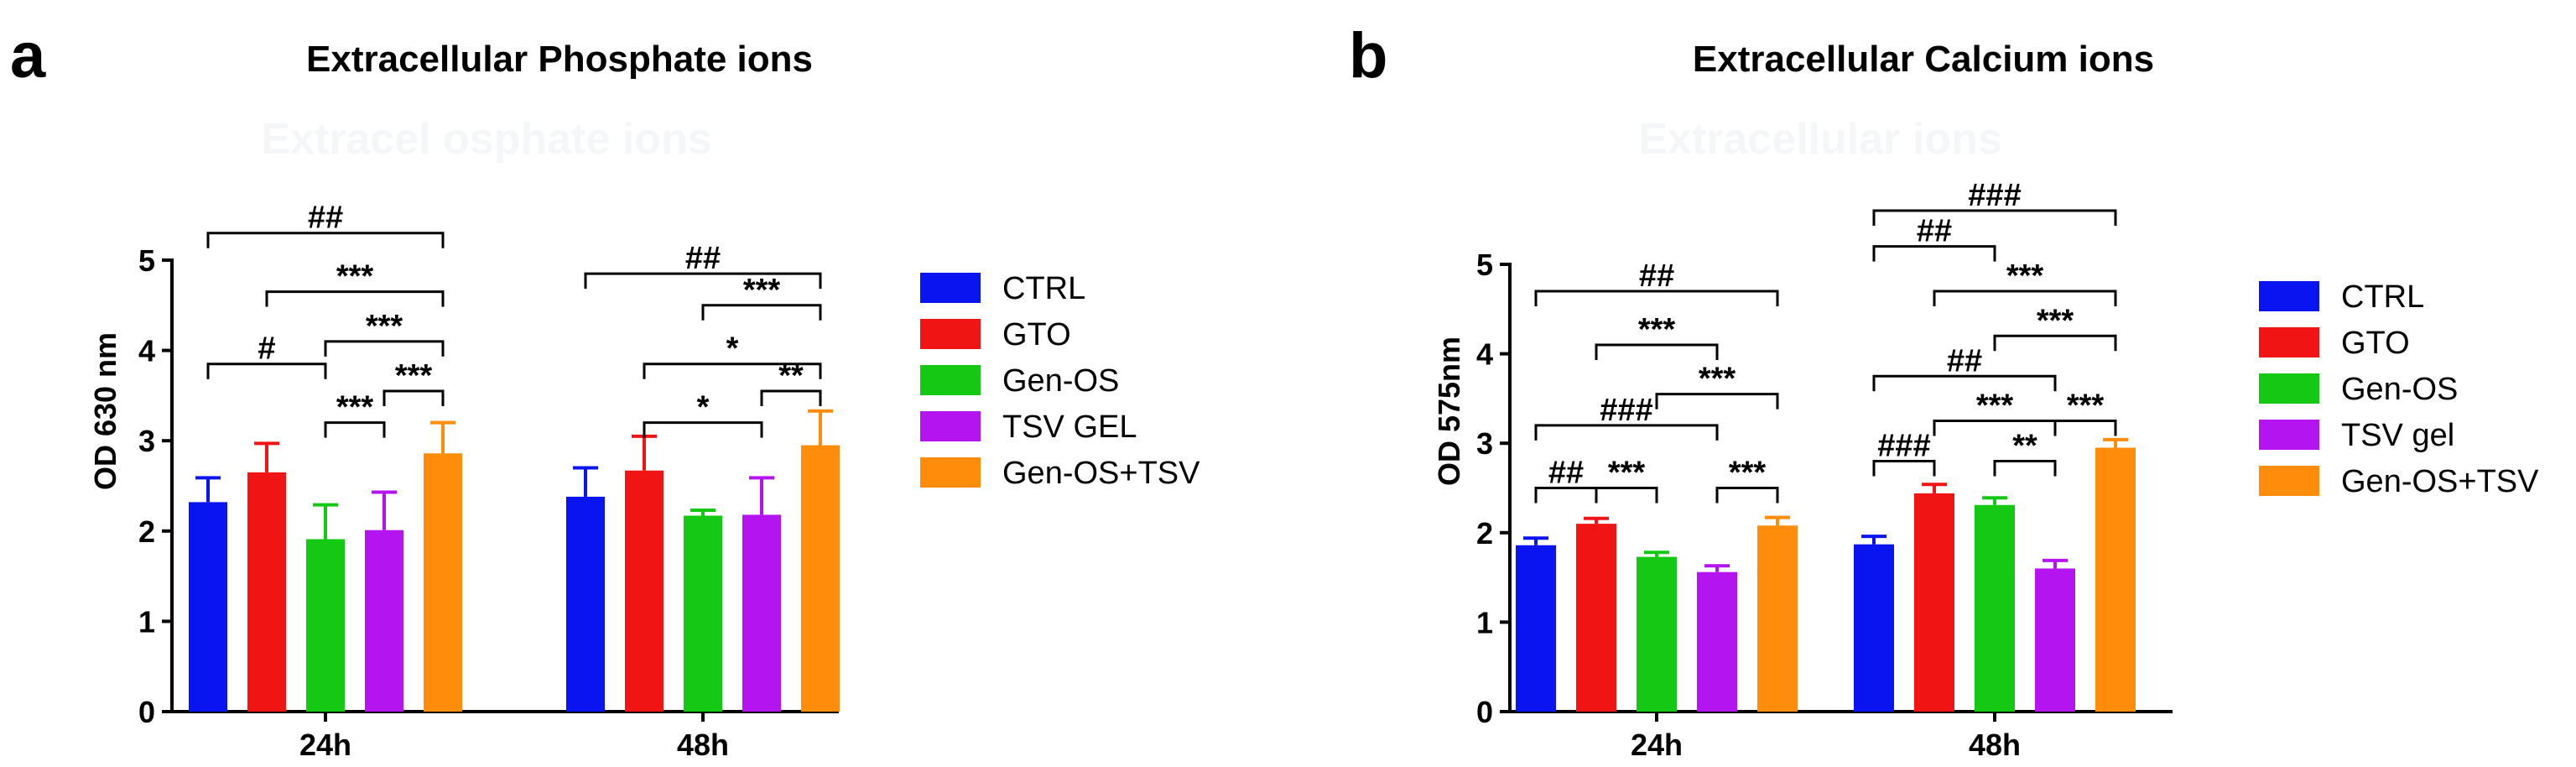 This screenshot has height=767, width=2576. Describe the element at coordinates (2399, 389) in the screenshot. I see `legend-label-b: Gen-OS` at that location.